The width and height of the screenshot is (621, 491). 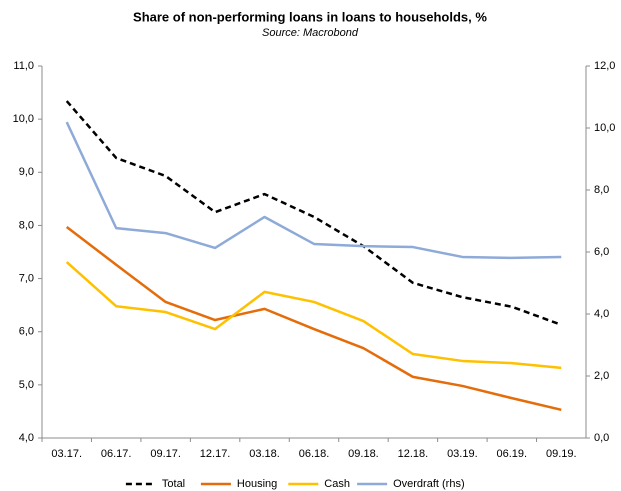 What do you see at coordinates (26, 438) in the screenshot?
I see `y-tick-label: 4,0` at bounding box center [26, 438].